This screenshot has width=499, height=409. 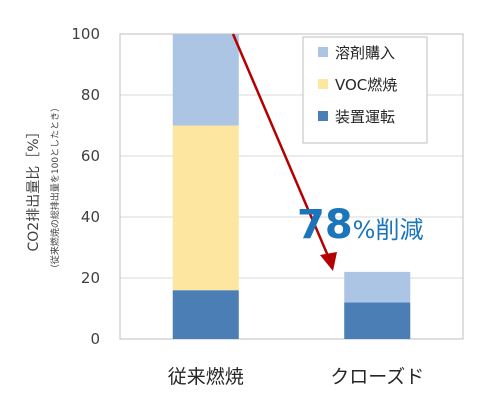 I want to click on reduction-suffix: %削減, so click(x=388, y=230).